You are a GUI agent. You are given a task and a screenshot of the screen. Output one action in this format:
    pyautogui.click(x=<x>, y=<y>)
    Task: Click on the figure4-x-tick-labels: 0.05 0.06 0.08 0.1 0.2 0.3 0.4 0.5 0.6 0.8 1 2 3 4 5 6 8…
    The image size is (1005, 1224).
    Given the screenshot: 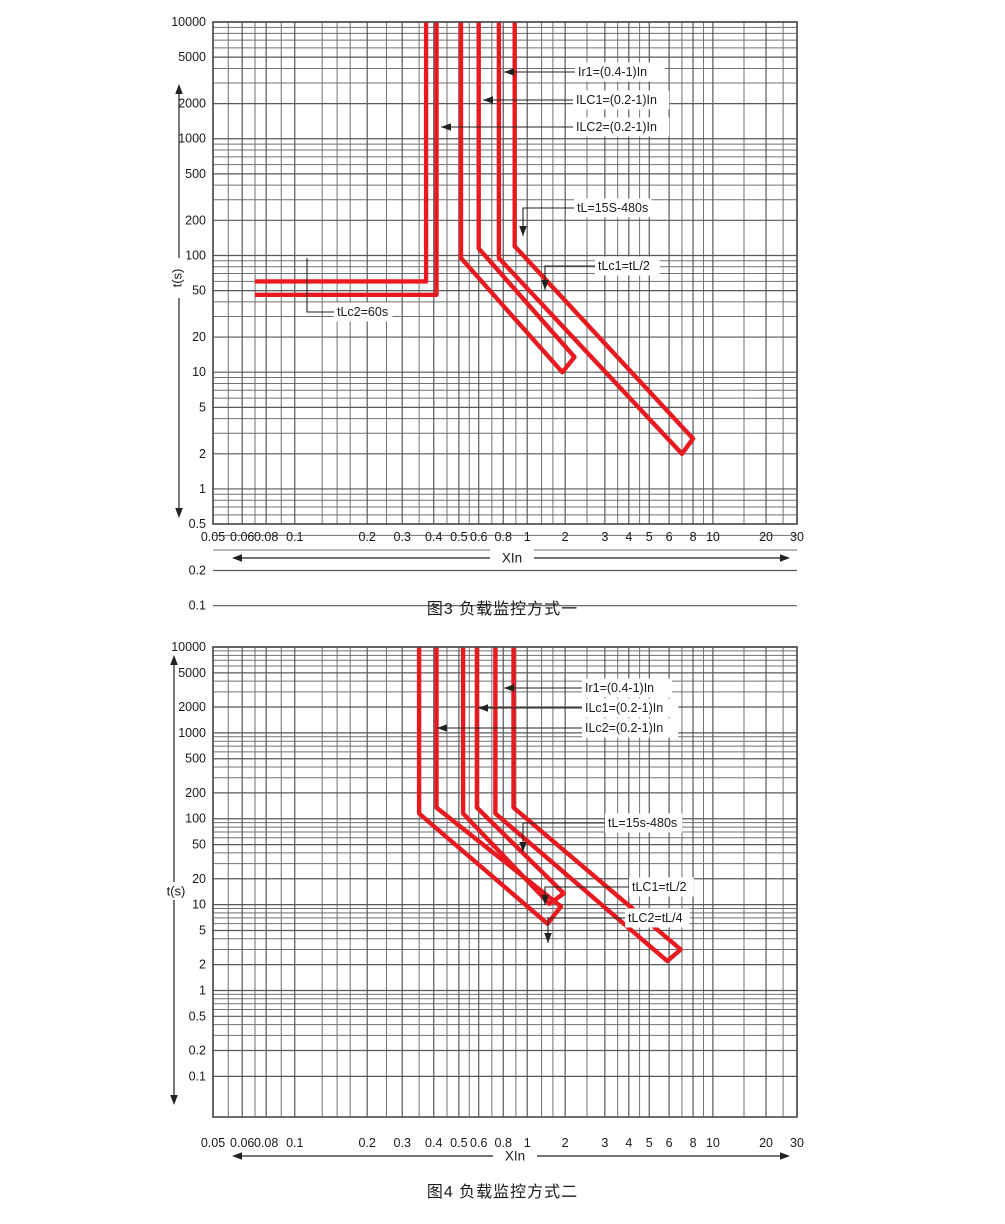 What is the action you would take?
    pyautogui.click(x=502, y=1143)
    